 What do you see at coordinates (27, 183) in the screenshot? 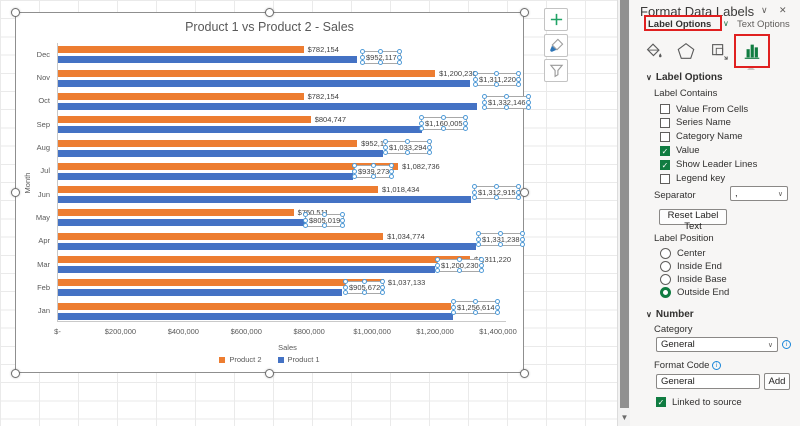
I see `y-axis-title: Month` at bounding box center [27, 183].